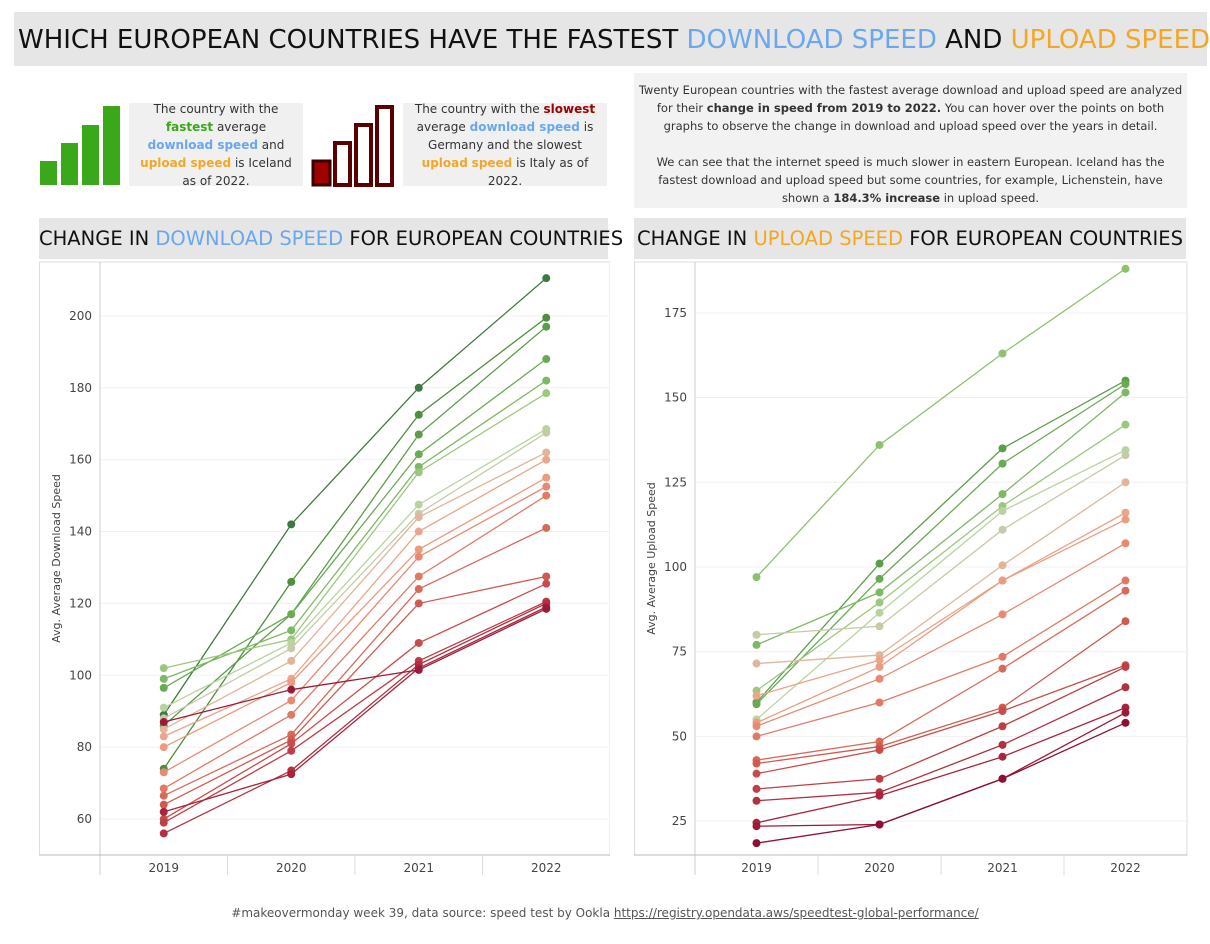 Image resolution: width=1210 pixels, height=944 pixels. I want to click on card-text: is Italy as of 2022., so click(538, 171).